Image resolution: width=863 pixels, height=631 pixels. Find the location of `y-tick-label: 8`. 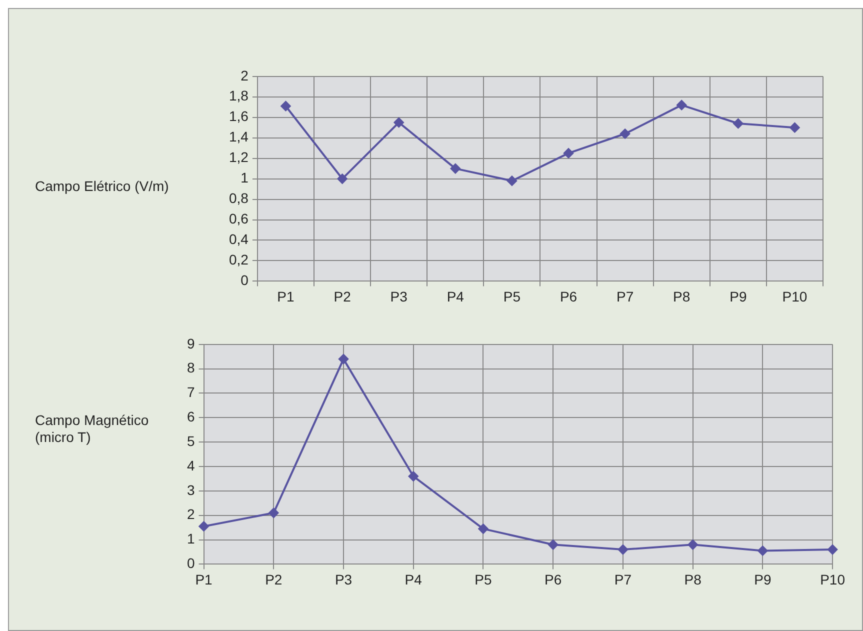

y-tick-label: 8 is located at coordinates (190, 368).